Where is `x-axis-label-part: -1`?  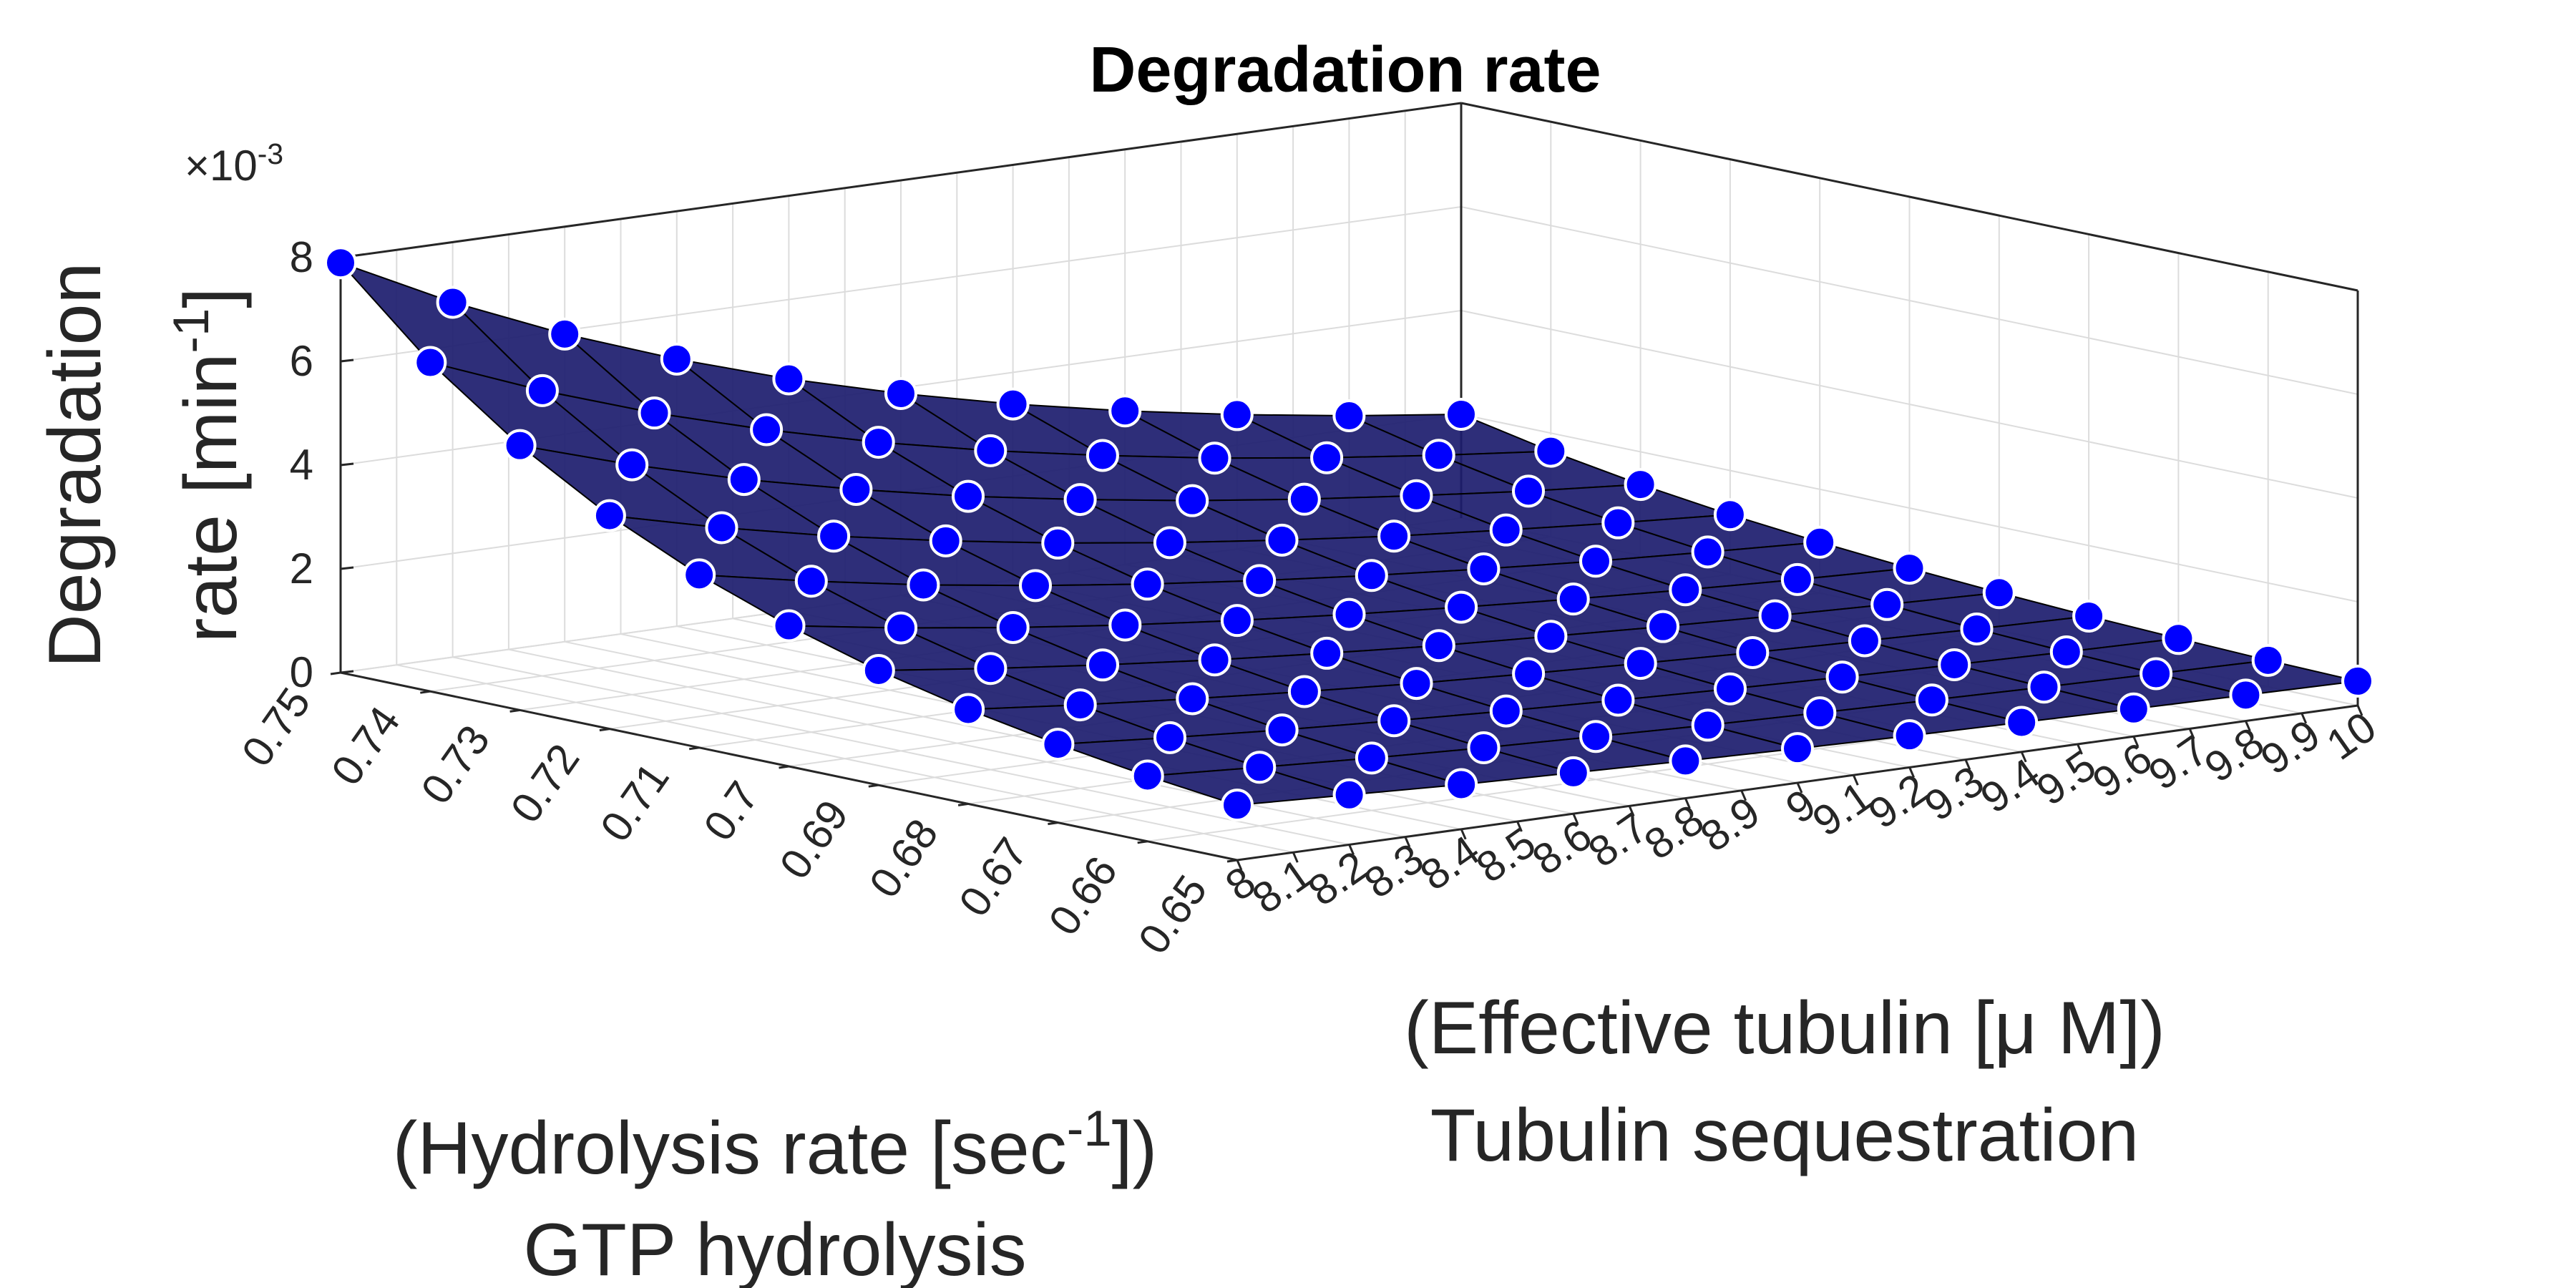
x-axis-label-part: -1 is located at coordinates (1089, 1128).